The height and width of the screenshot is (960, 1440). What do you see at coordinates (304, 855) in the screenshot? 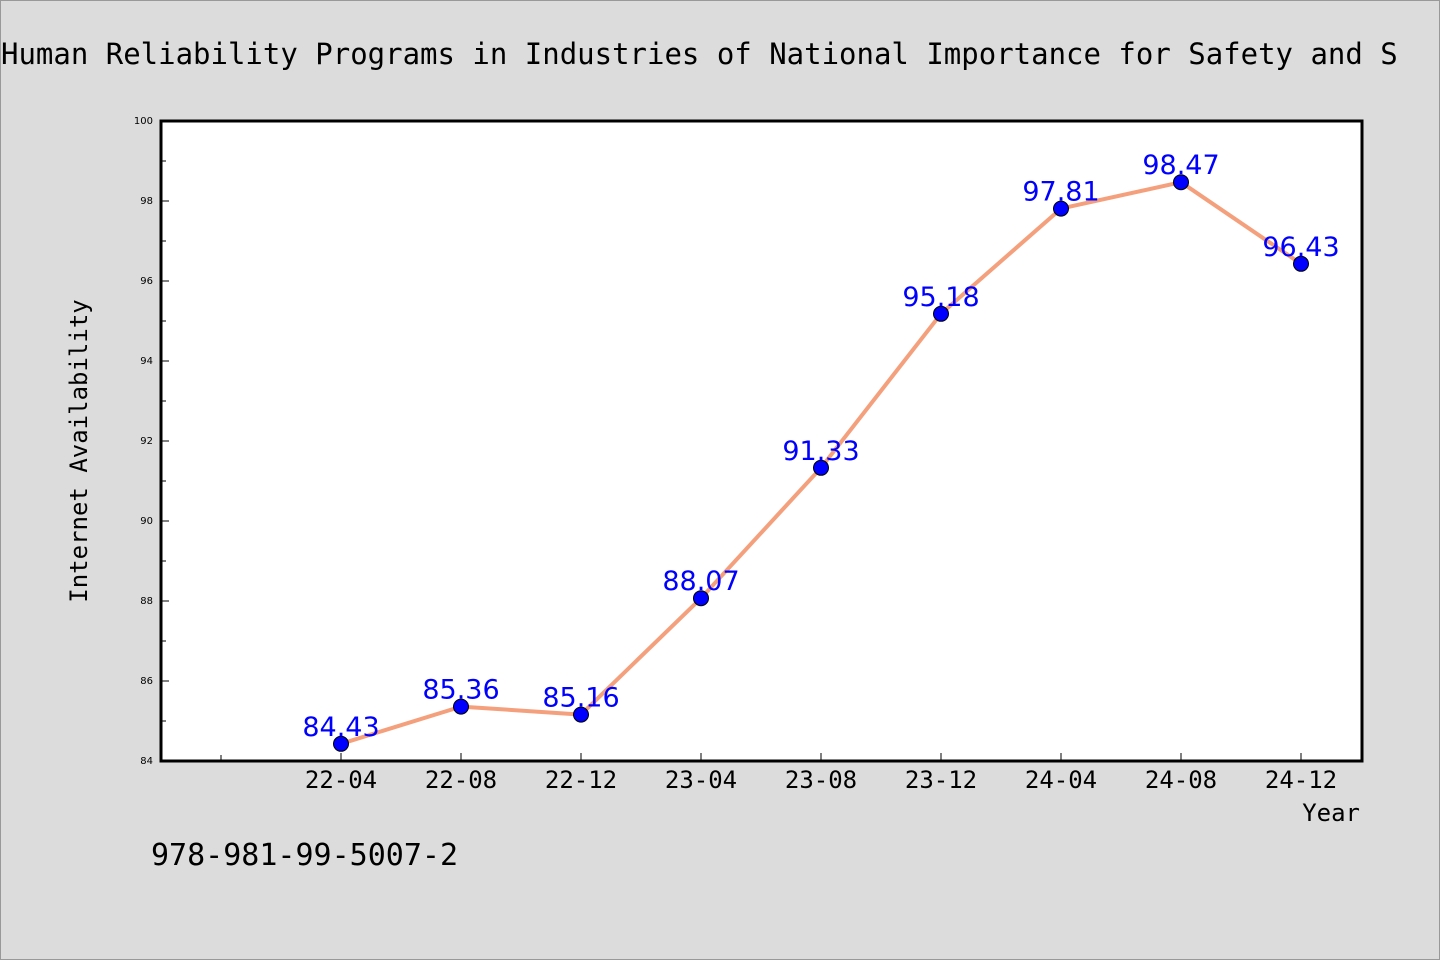
I see `footer-isbn: 978-981-99-5007-2` at bounding box center [304, 855].